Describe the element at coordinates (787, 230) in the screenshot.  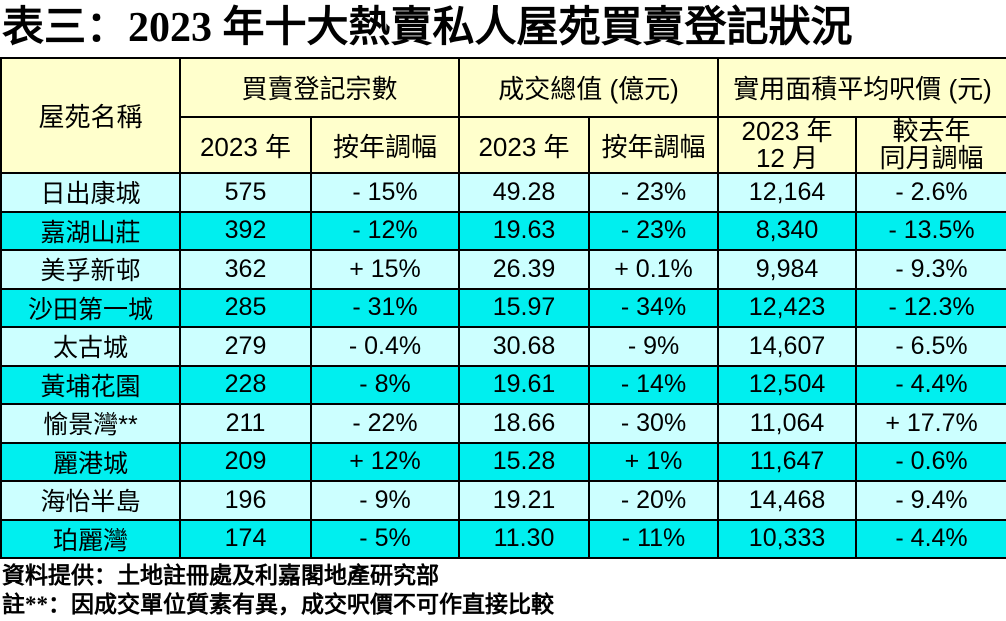
I see `price-dec-2023-cell: 8,340` at that location.